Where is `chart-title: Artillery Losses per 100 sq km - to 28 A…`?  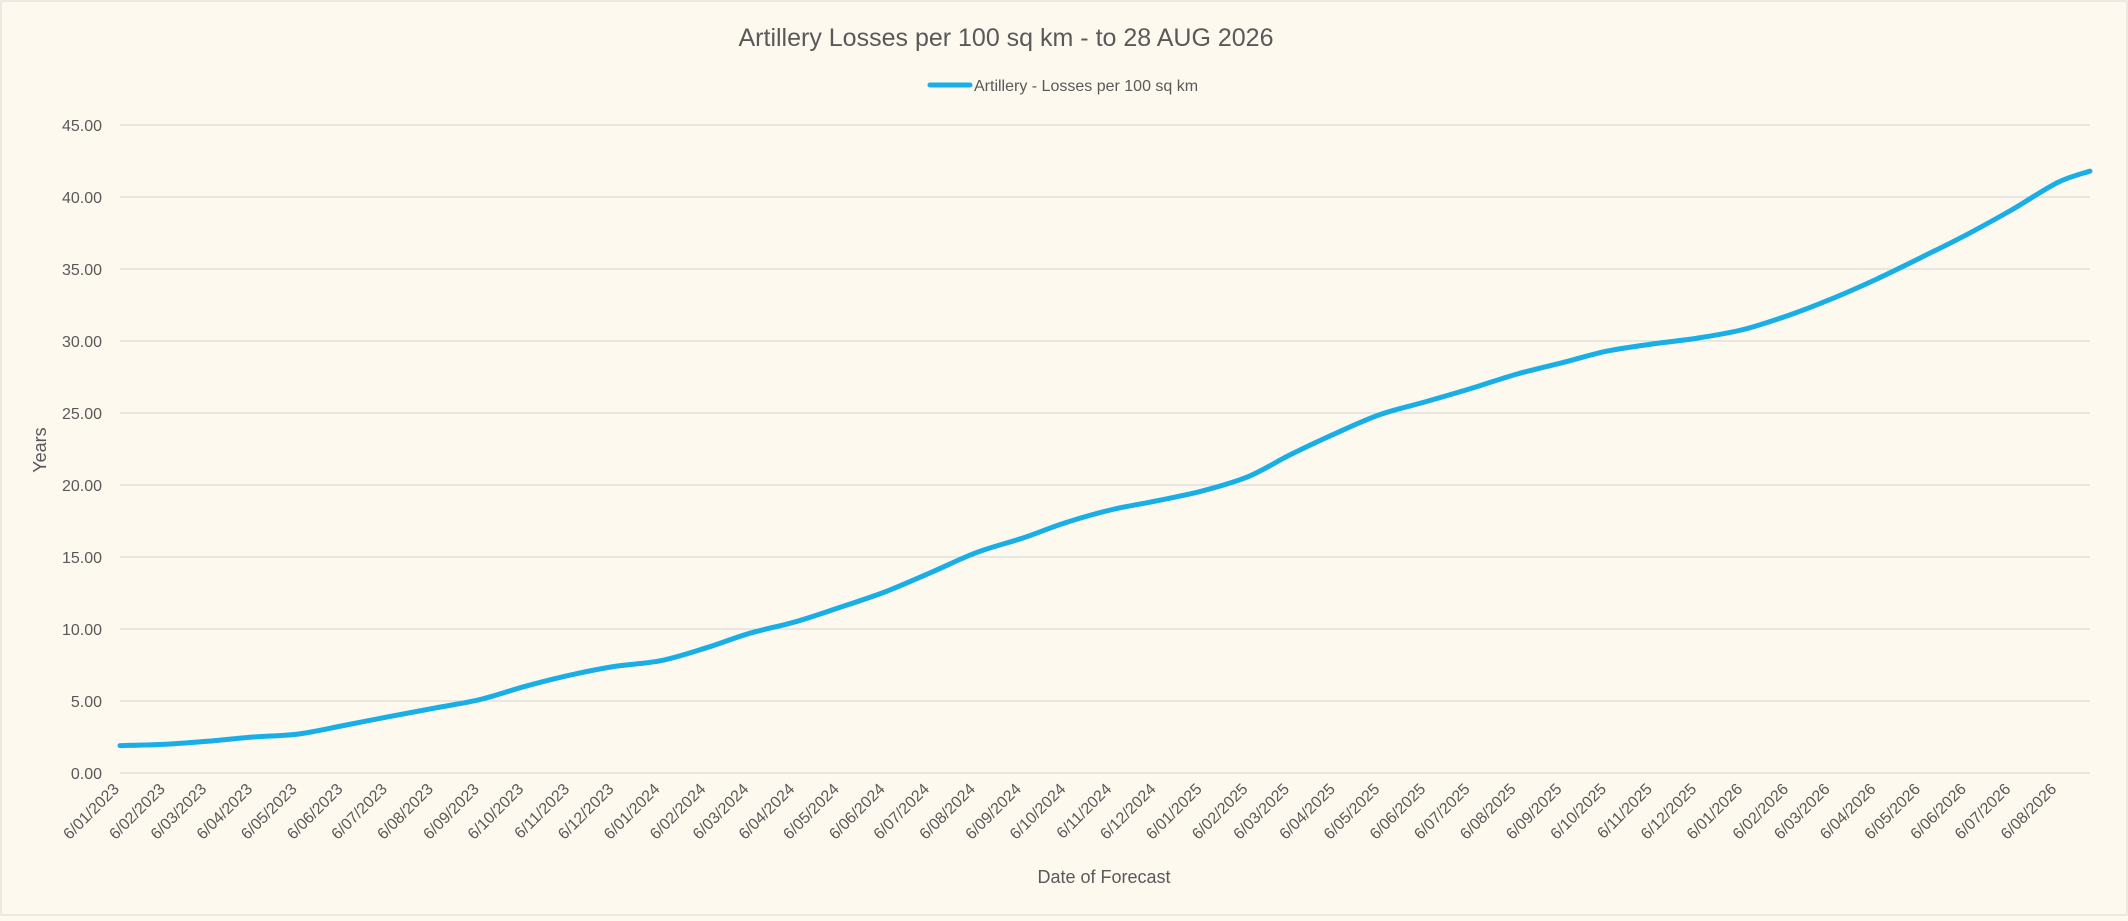 chart-title: Artillery Losses per 100 sq km - to 28 A… is located at coordinates (1006, 38).